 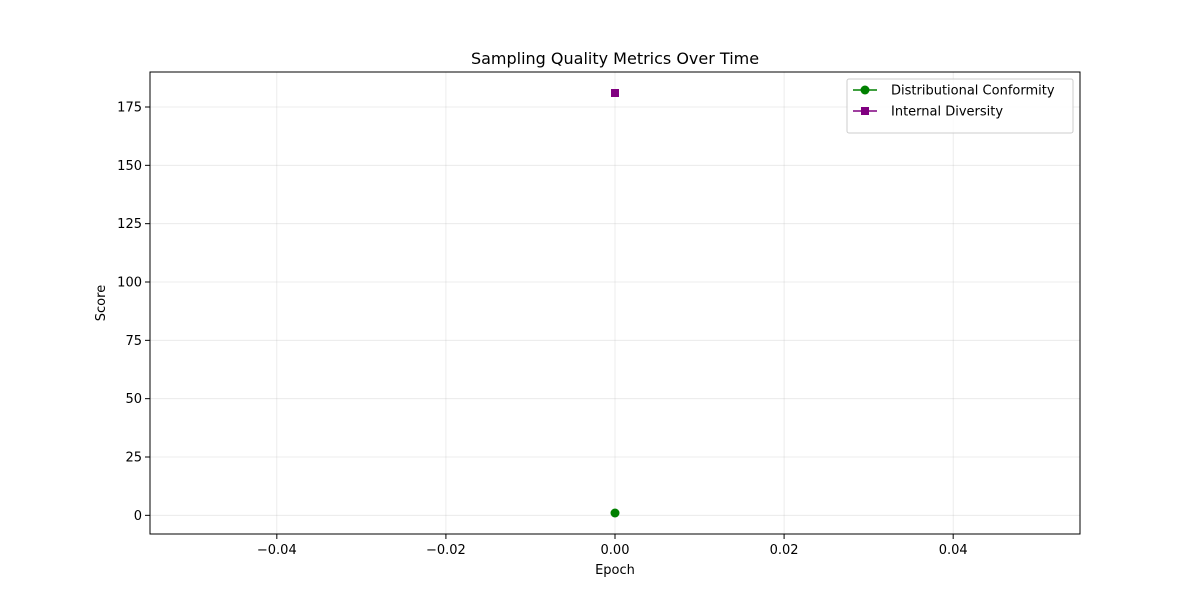 I want to click on y-axis-title: Score, so click(x=101, y=303).